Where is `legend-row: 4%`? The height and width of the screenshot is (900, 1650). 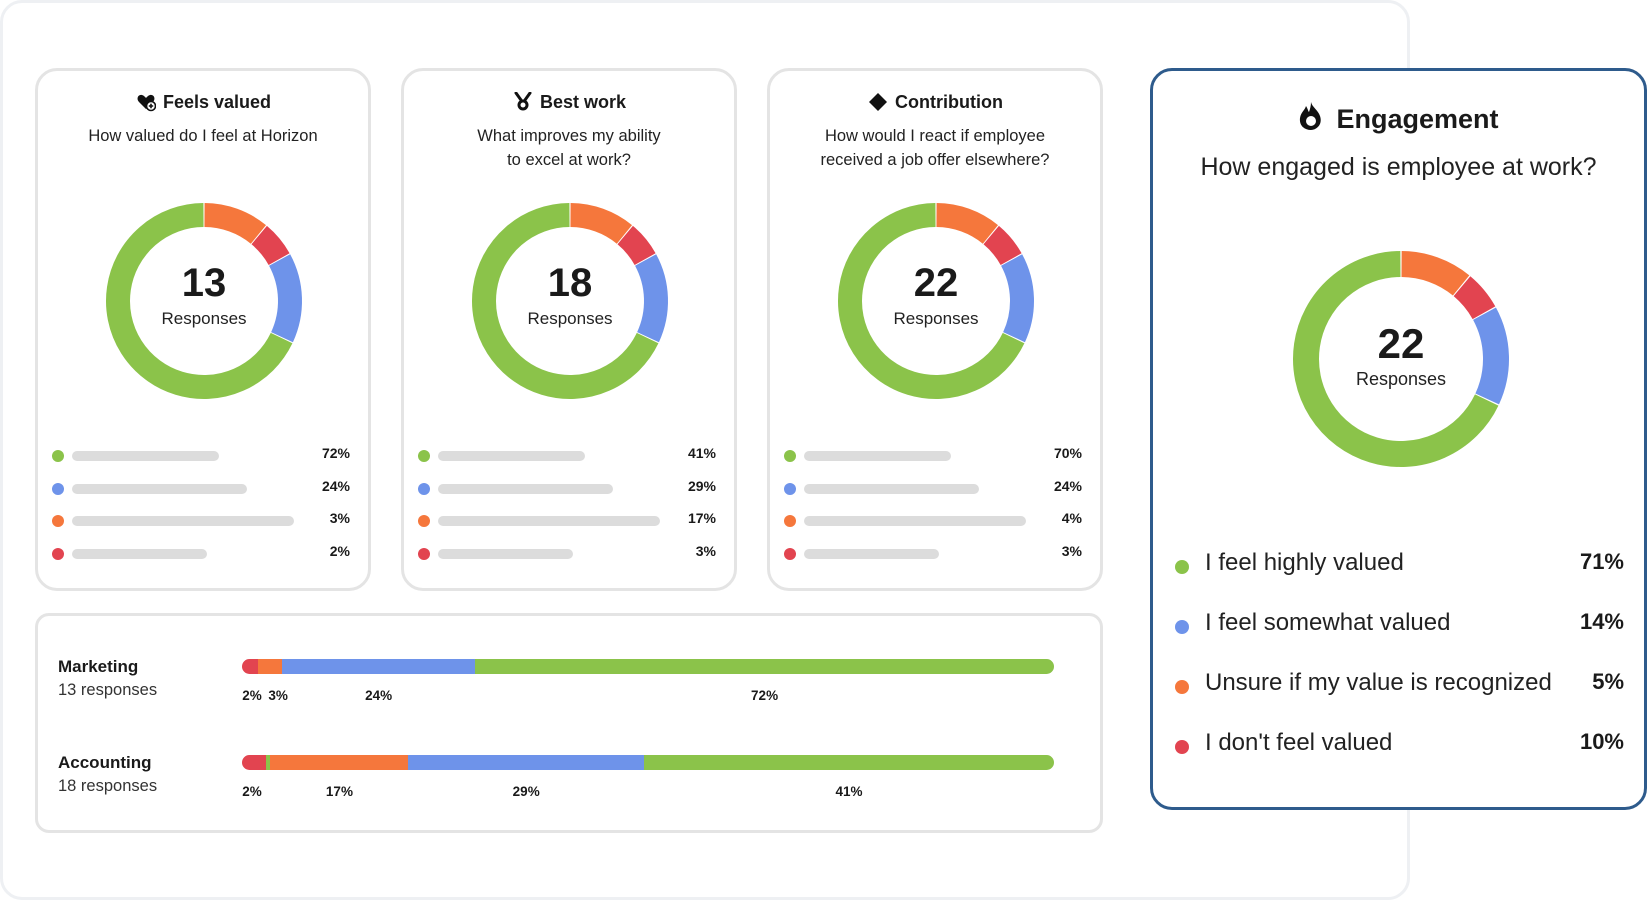
legend-row: 4% is located at coordinates (933, 522).